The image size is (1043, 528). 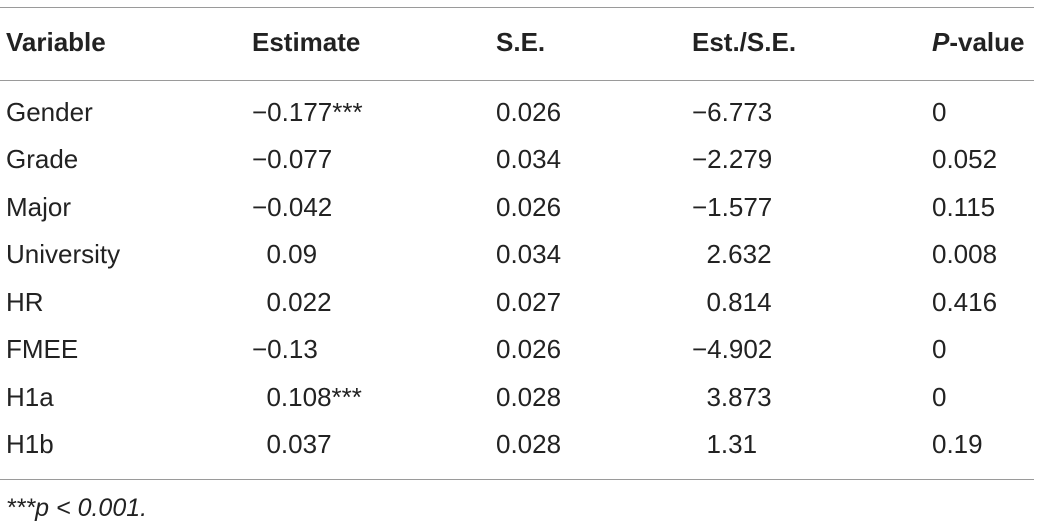 I want to click on header-variable: Variable, so click(x=56, y=42).